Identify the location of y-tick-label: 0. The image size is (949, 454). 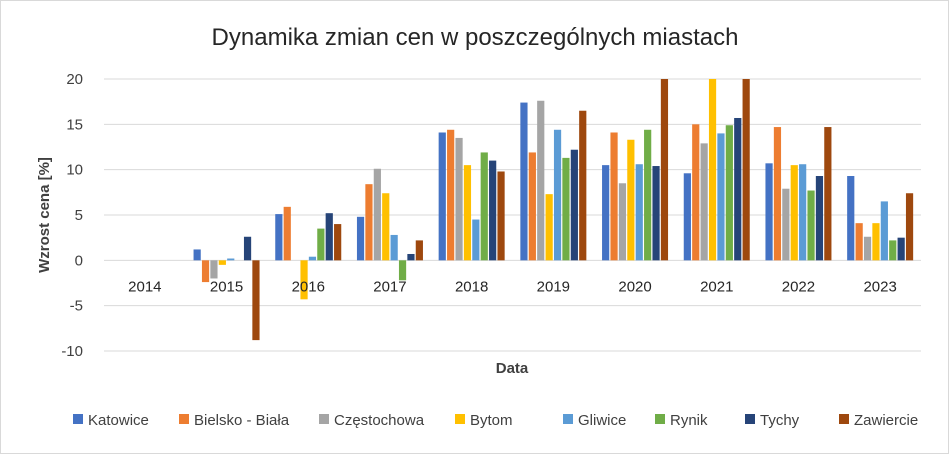
(79, 260).